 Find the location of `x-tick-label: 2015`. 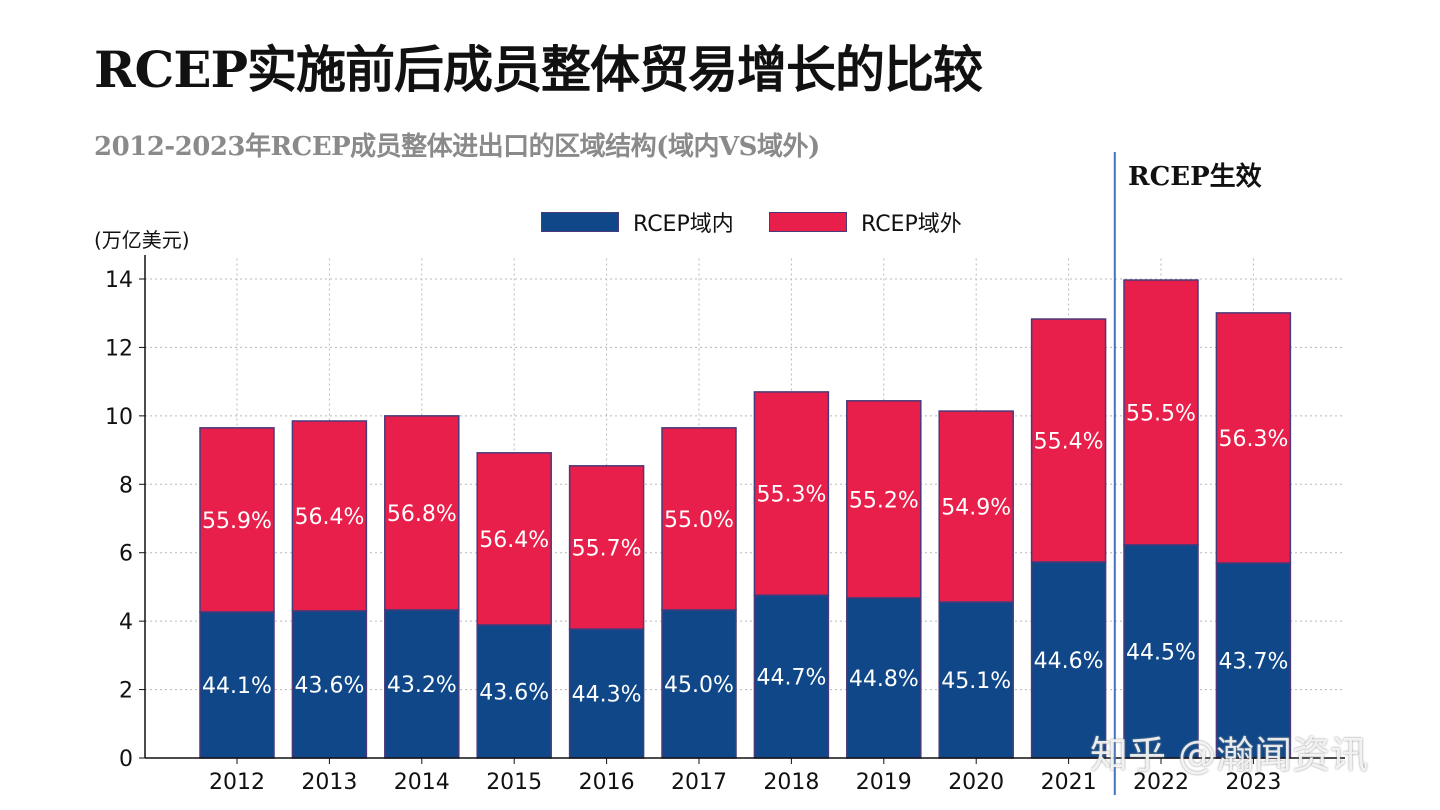

x-tick-label: 2015 is located at coordinates (514, 782).